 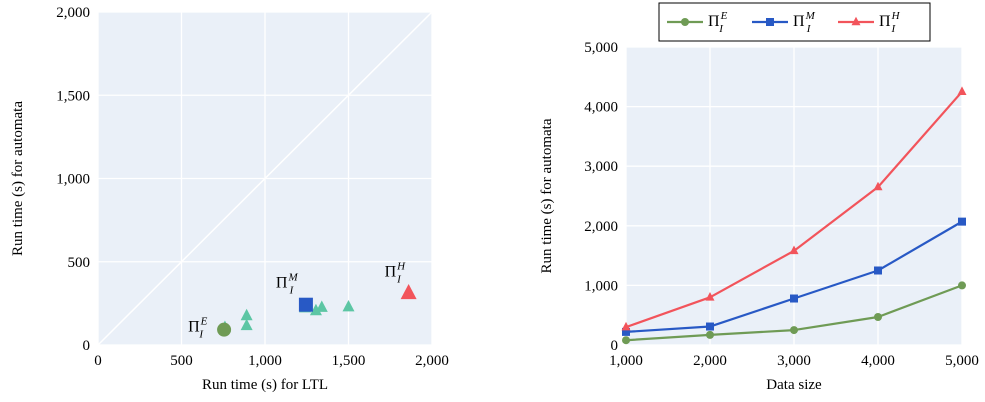 What do you see at coordinates (321, 306) in the screenshot?
I see `scatter-point-s0-p5` at bounding box center [321, 306].